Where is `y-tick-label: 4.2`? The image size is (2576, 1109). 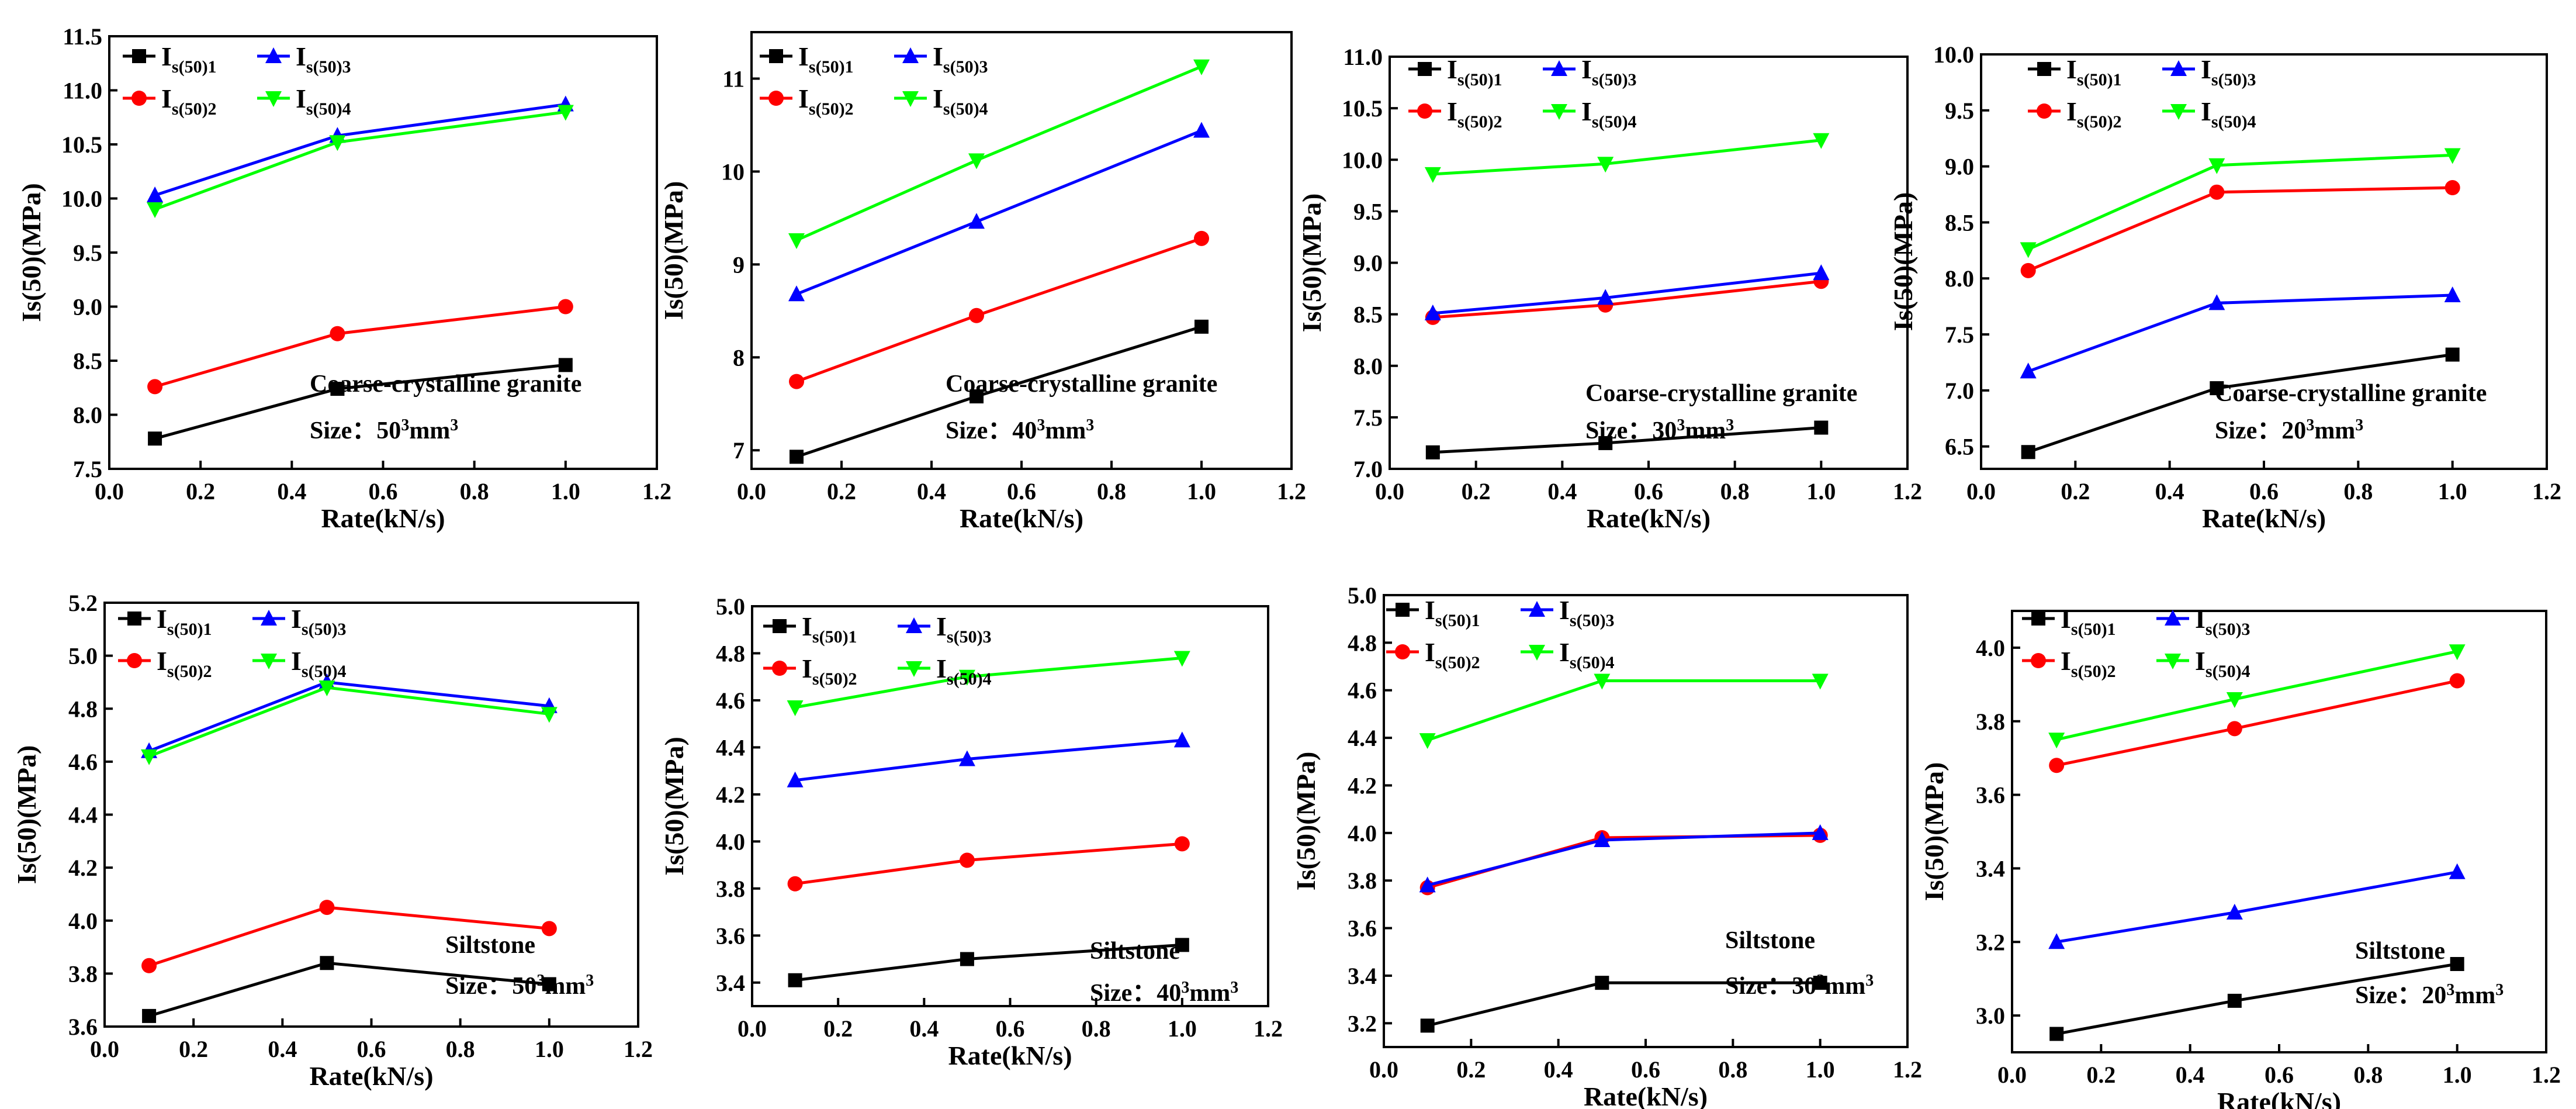 y-tick-label: 4.2 is located at coordinates (731, 795).